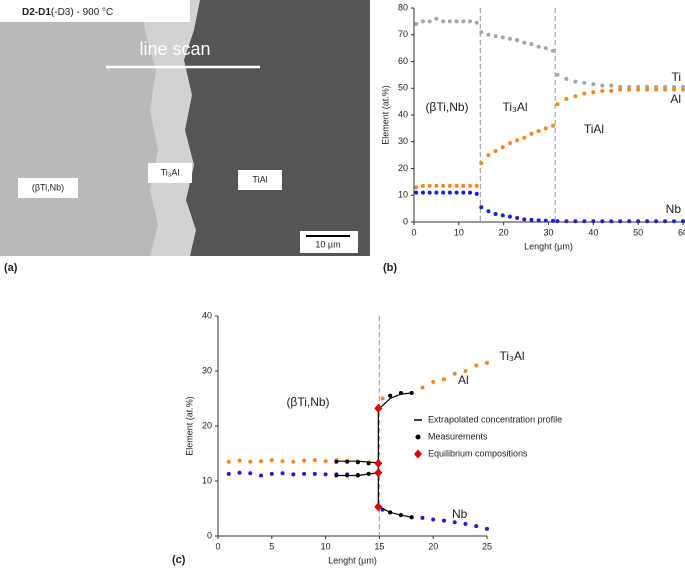 The image size is (685, 568). What do you see at coordinates (403, 34) in the screenshot?
I see `y-tick-label: 70` at bounding box center [403, 34].